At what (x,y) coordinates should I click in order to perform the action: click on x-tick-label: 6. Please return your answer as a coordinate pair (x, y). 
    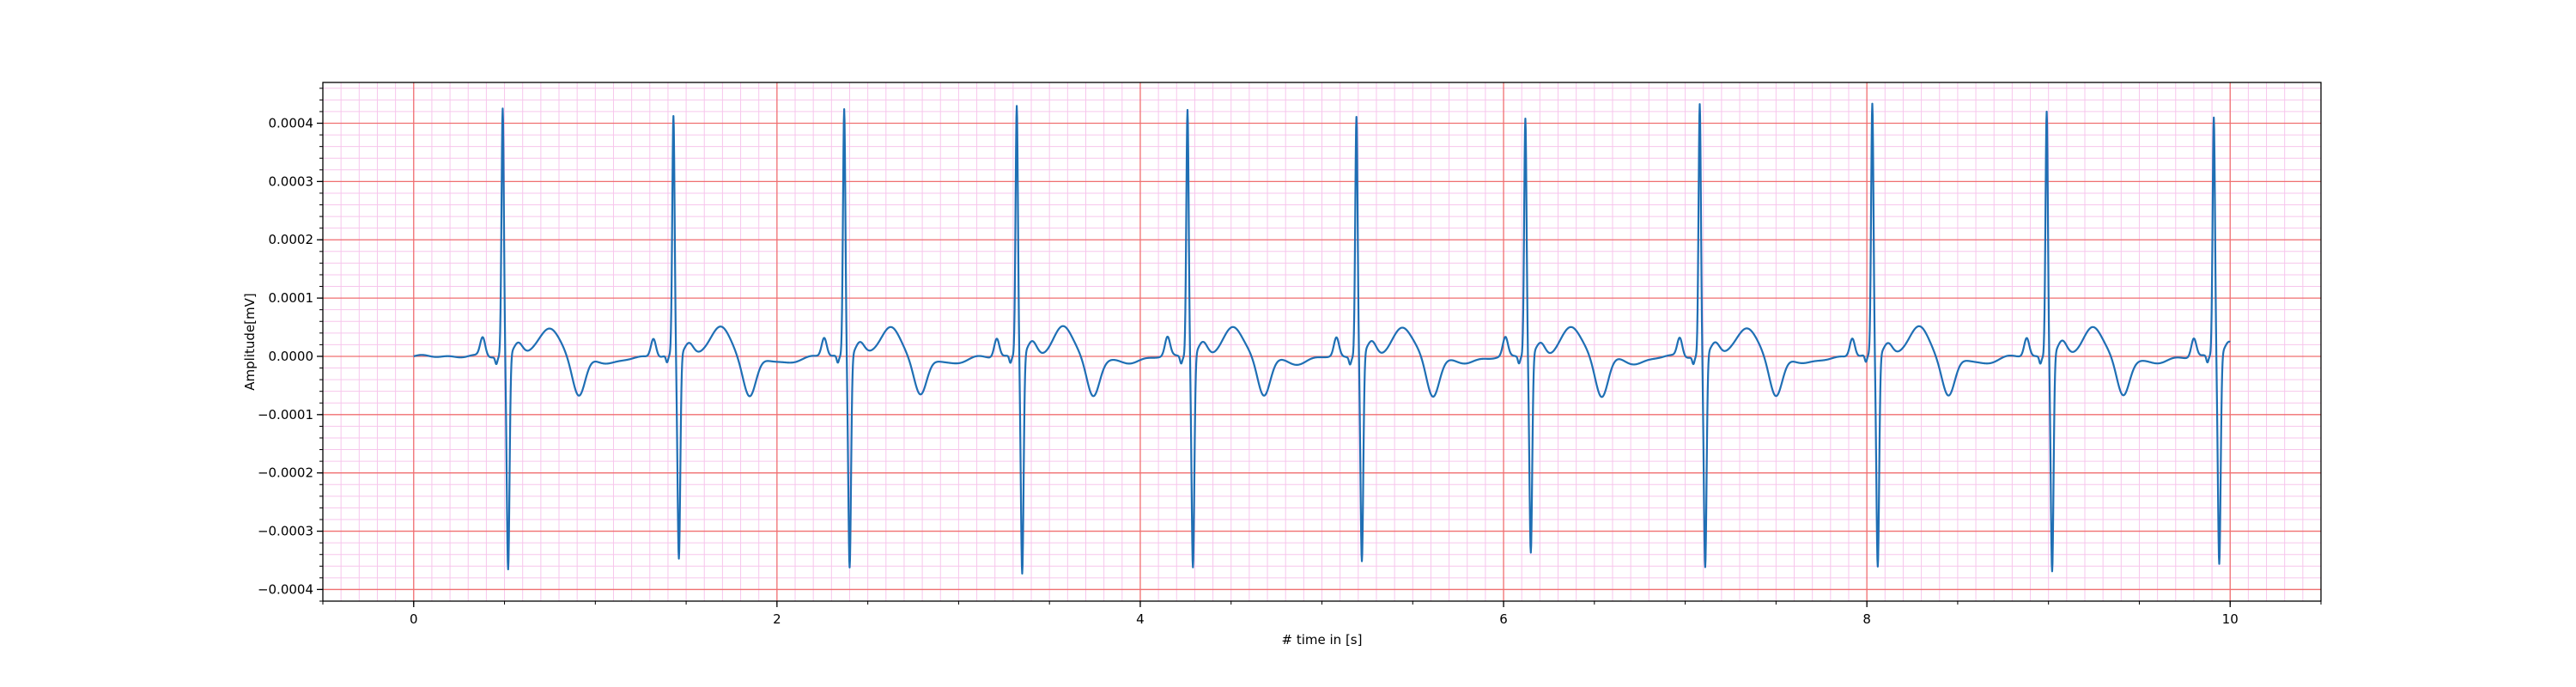
    Looking at the image, I should click on (1503, 619).